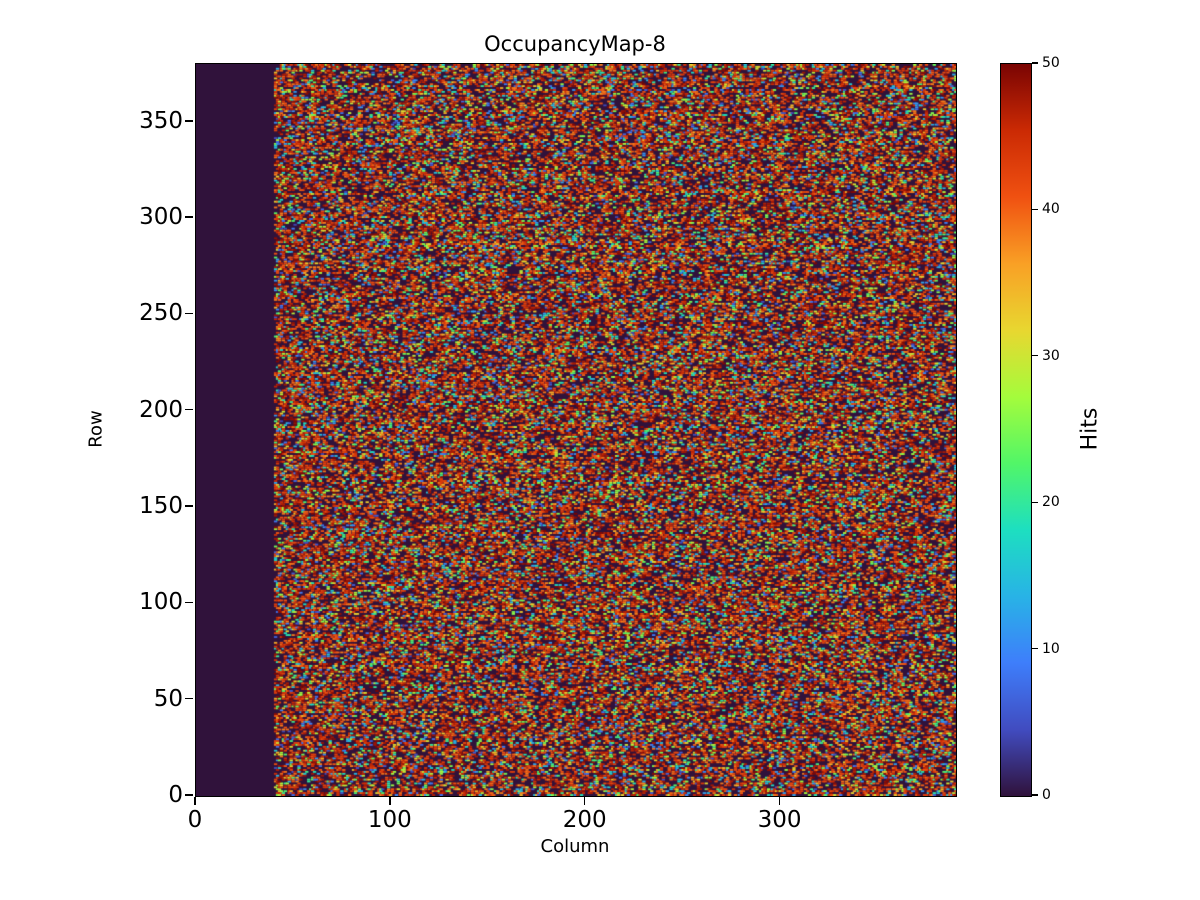 The height and width of the screenshot is (900, 1200). I want to click on x-tick-label: 0, so click(195, 820).